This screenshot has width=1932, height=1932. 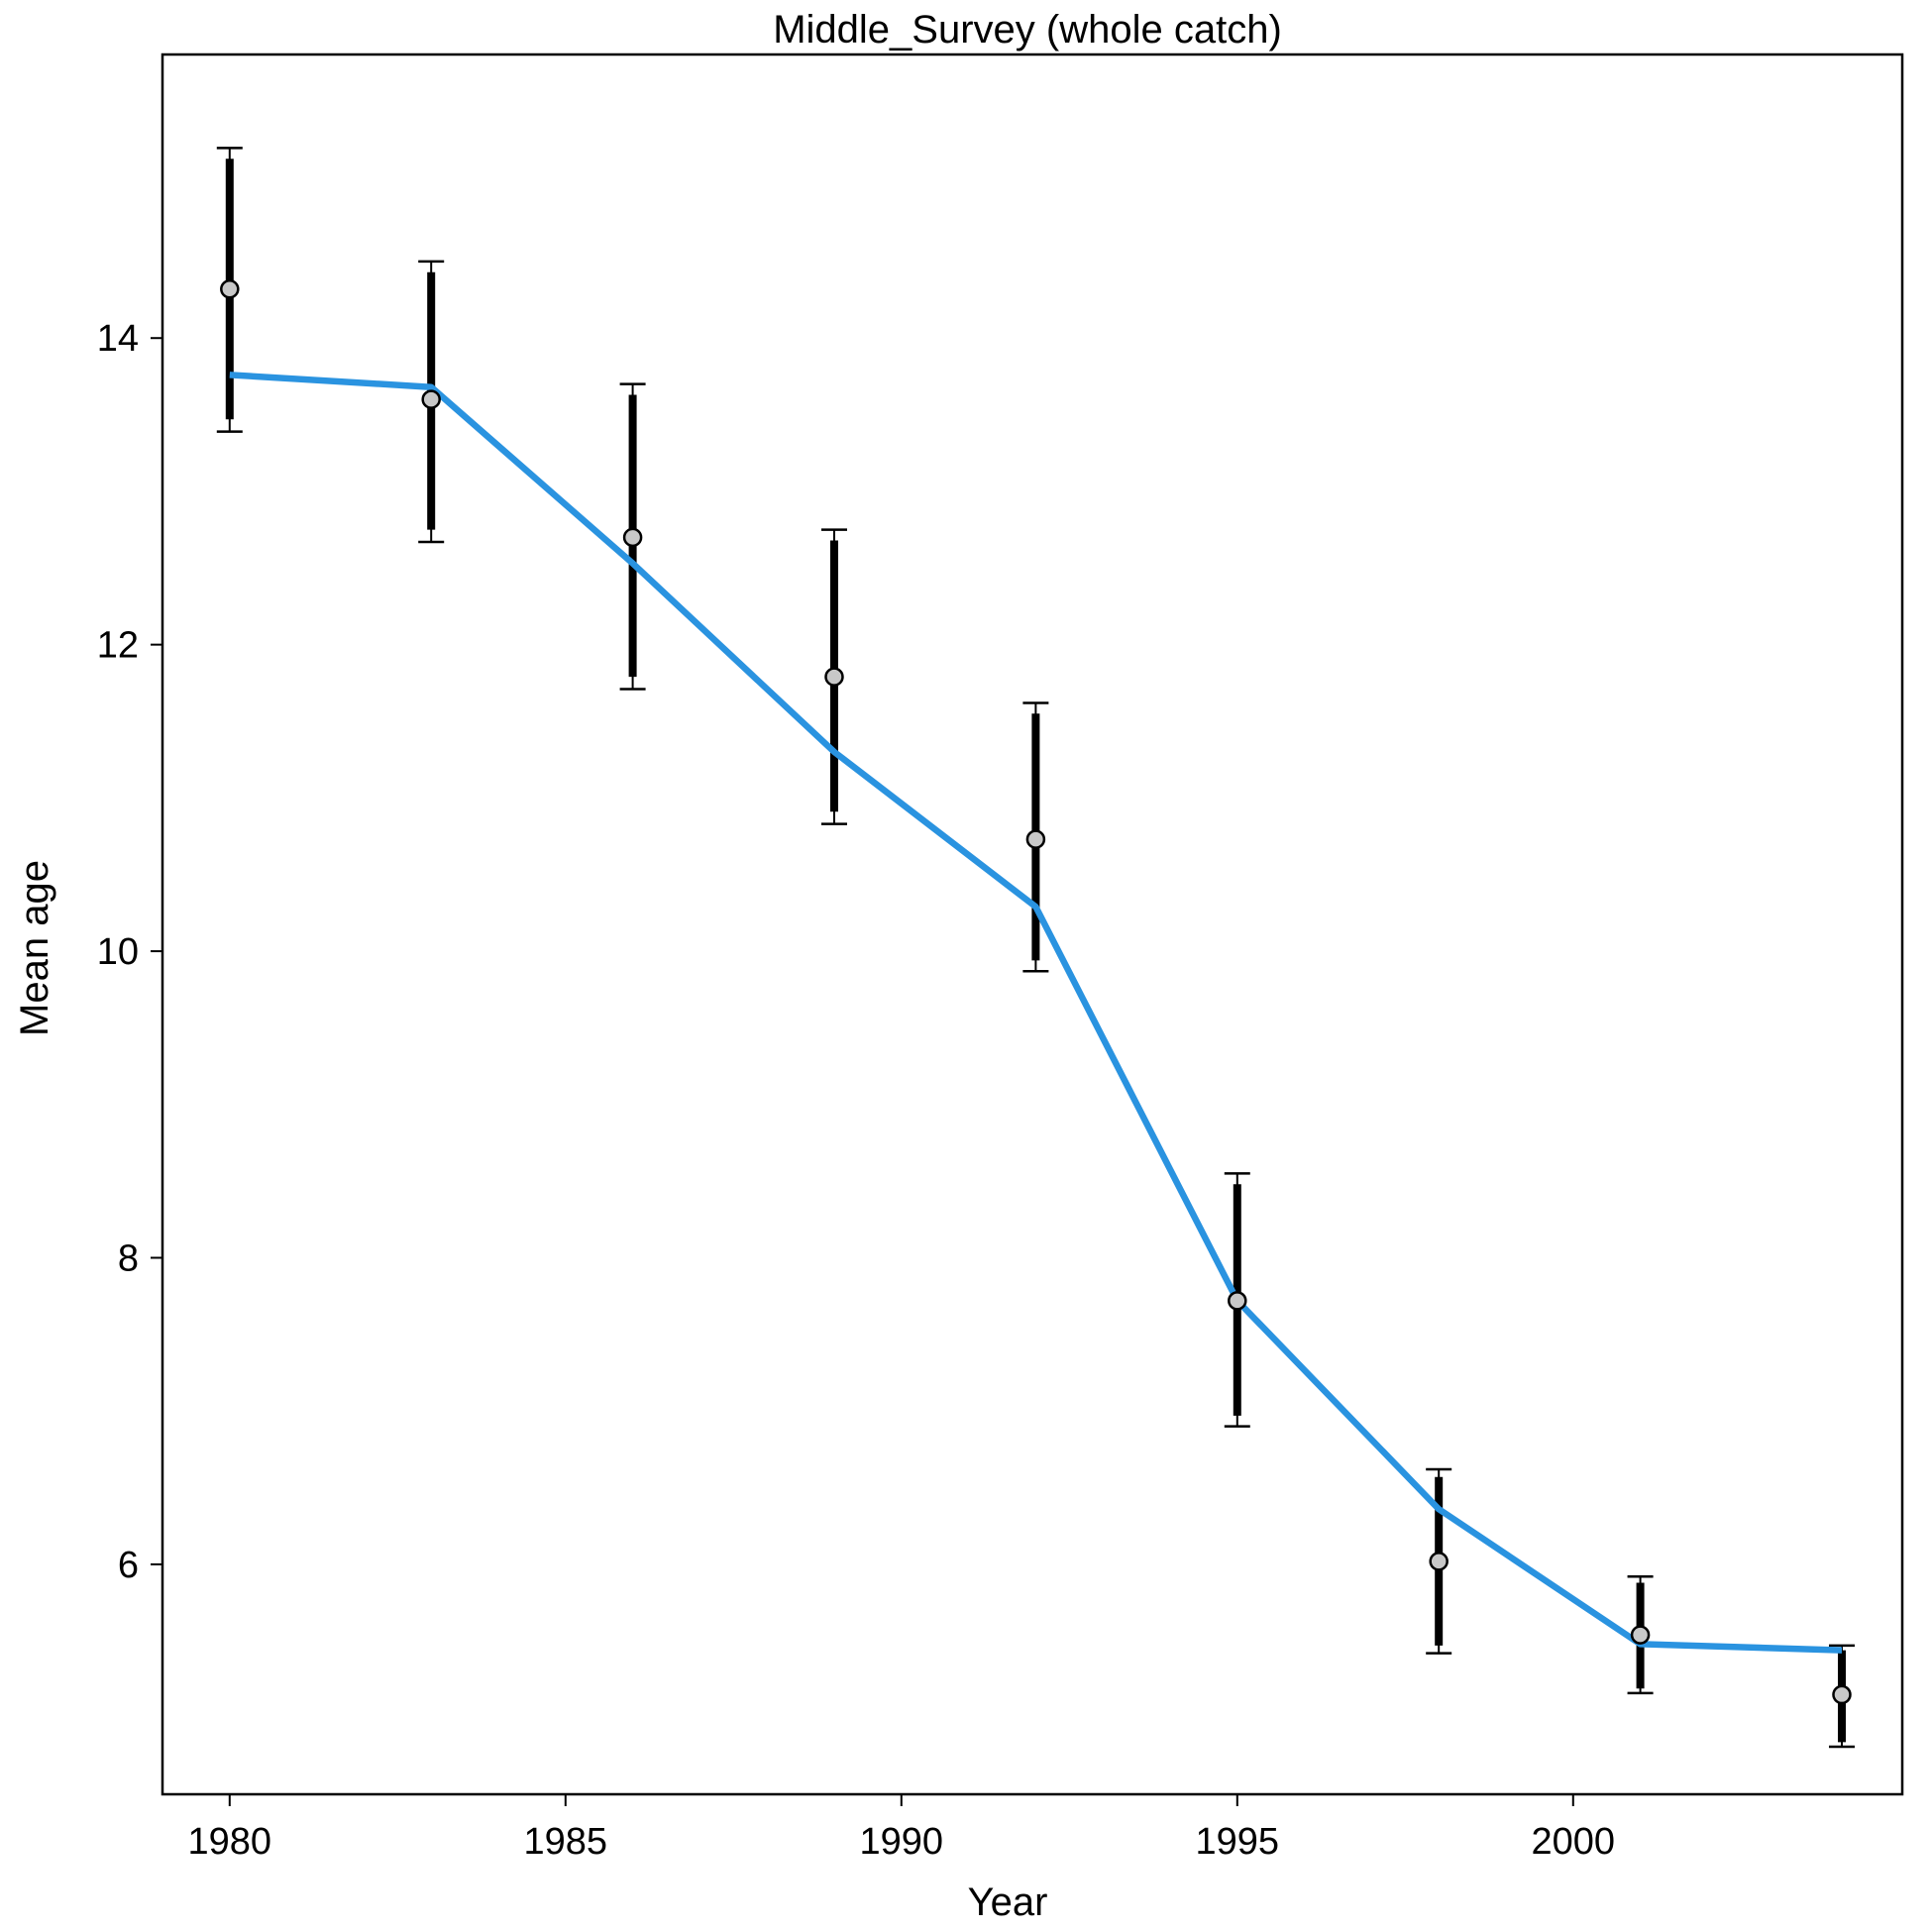 I want to click on x-axis: 1980 1985 1990 1995 2000, so click(x=902, y=1828).